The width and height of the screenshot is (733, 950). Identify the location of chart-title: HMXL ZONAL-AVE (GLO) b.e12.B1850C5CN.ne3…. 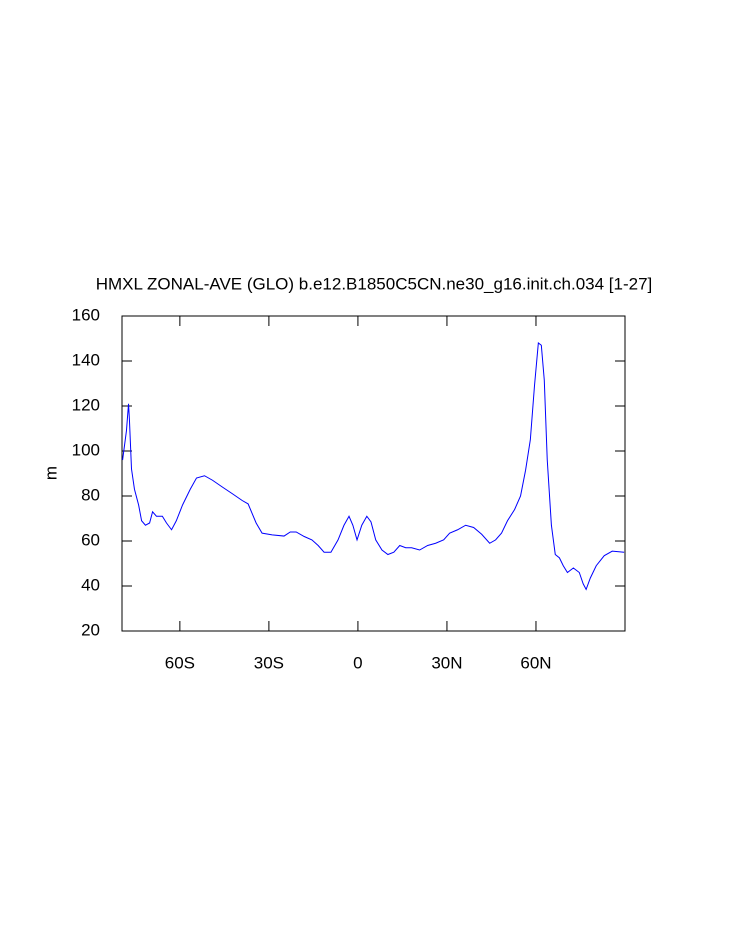
(374, 283).